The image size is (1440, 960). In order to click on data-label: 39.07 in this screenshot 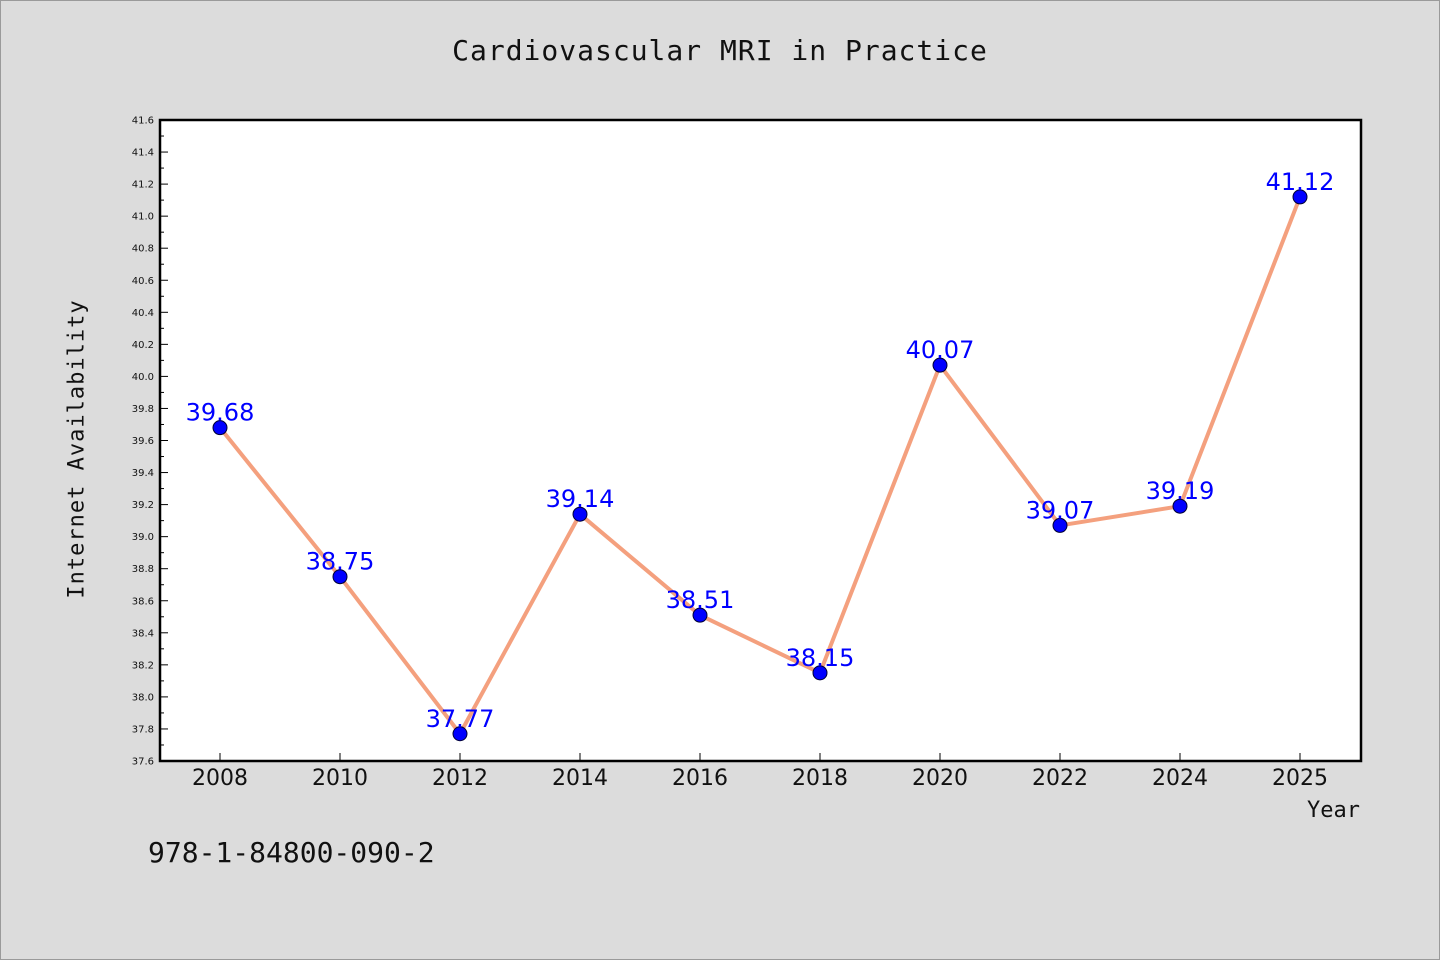, I will do `click(1060, 510)`.